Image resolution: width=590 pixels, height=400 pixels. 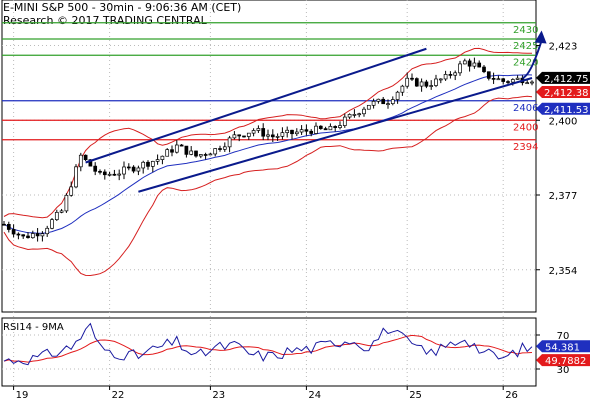 What do you see at coordinates (22, 395) in the screenshot?
I see `date-tick-label: 19` at bounding box center [22, 395].